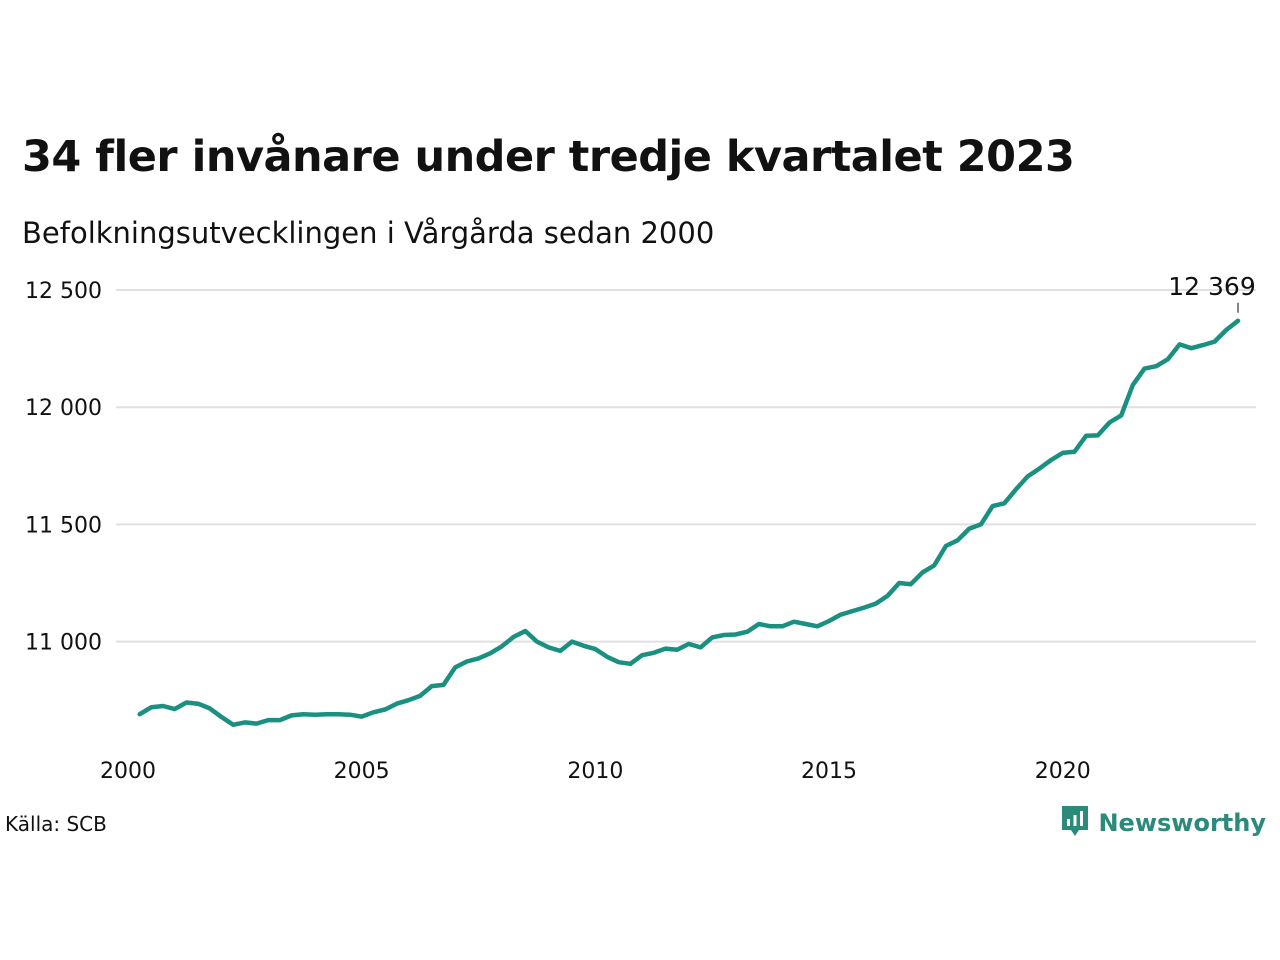  Describe the element at coordinates (362, 771) in the screenshot. I see `x-tick-label: 2005` at that location.